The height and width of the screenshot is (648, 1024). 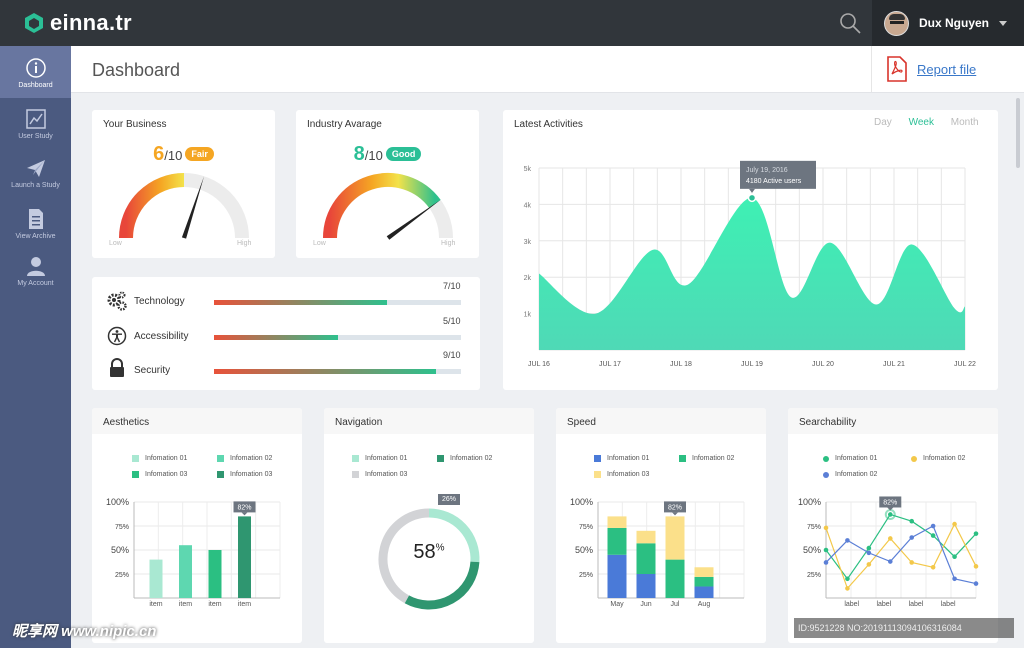 I want to click on x-tick-label: item, so click(x=185, y=604).